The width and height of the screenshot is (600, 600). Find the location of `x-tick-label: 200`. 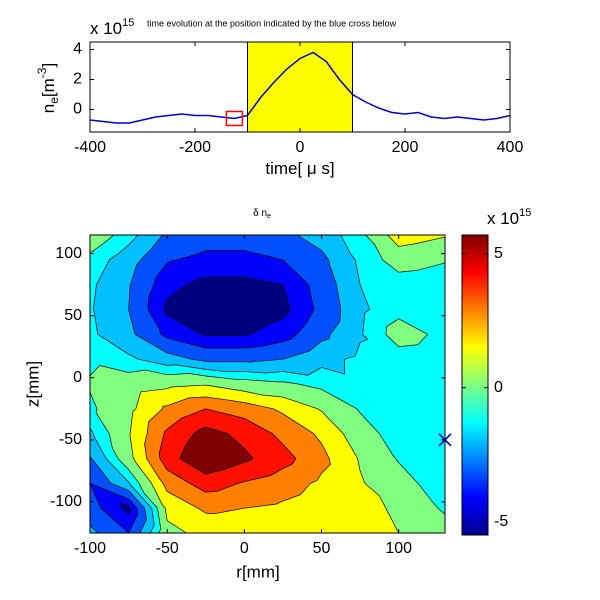

x-tick-label: 200 is located at coordinates (405, 147).